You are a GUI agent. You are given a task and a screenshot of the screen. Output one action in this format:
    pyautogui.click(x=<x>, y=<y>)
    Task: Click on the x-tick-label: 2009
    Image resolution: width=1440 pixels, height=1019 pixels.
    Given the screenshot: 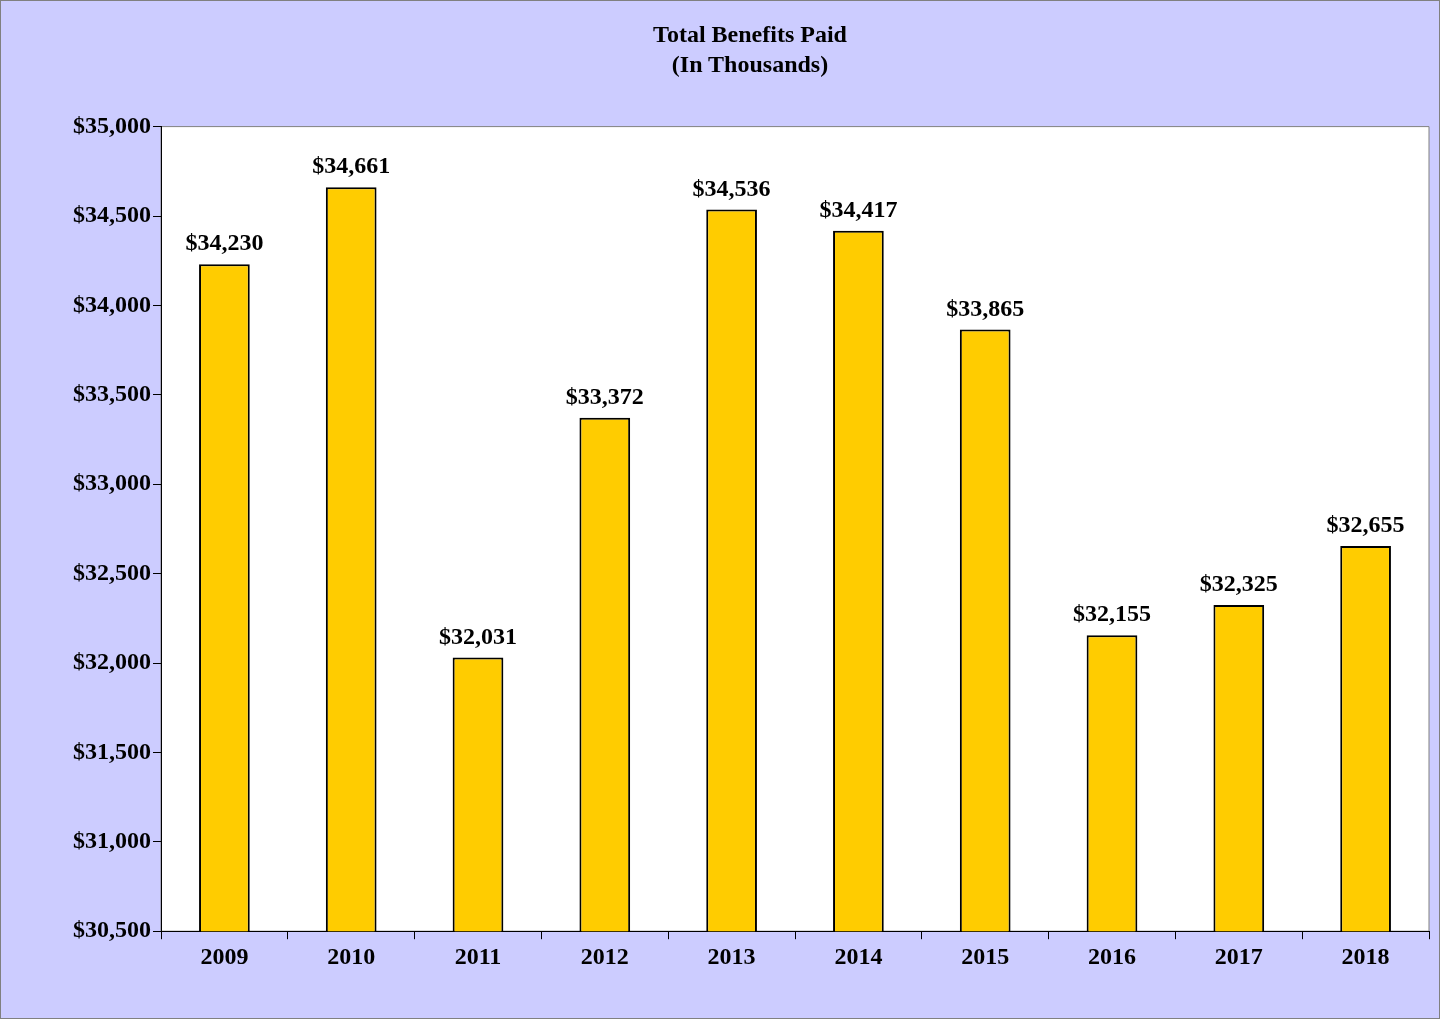 What is the action you would take?
    pyautogui.click(x=224, y=955)
    